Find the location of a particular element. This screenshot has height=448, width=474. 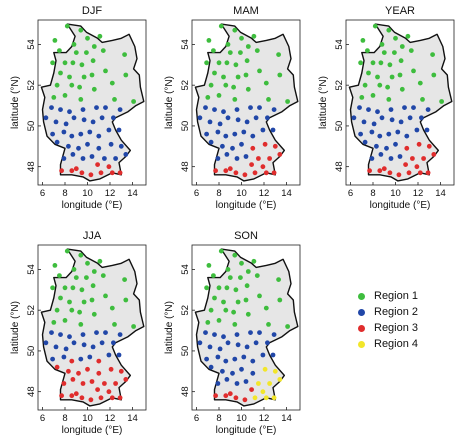

legend-label: Region 3 is located at coordinates (396, 328).